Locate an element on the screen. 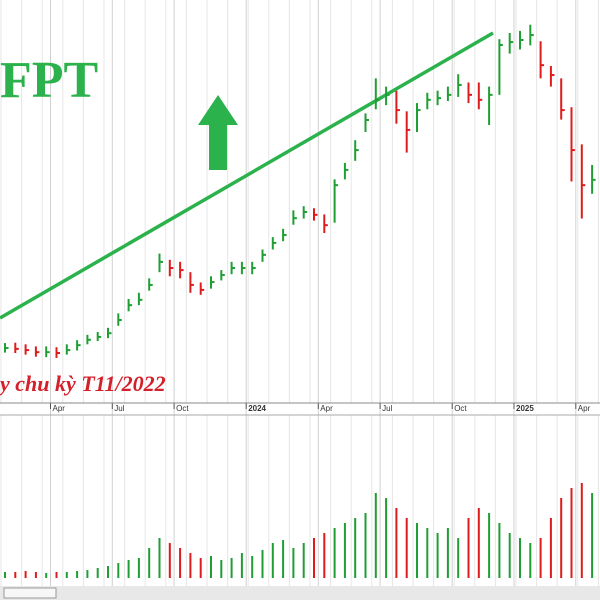  status-tabs is located at coordinates (30, 593).